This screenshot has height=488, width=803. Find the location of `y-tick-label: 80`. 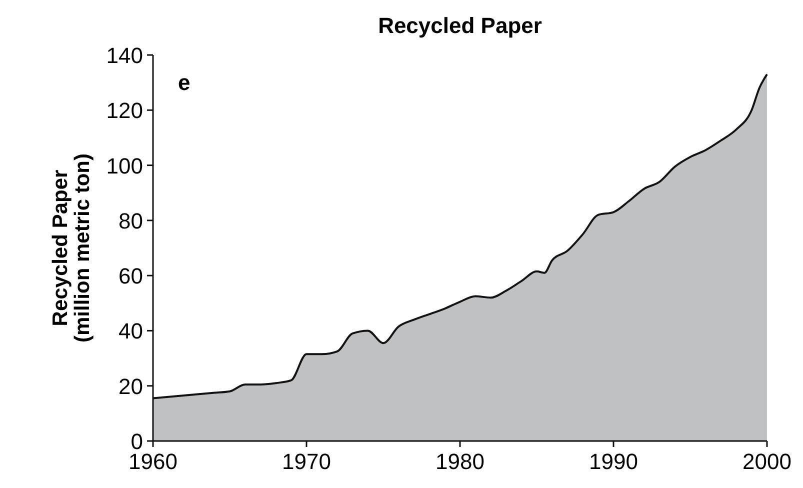

y-tick-label: 80 is located at coordinates (130, 221).